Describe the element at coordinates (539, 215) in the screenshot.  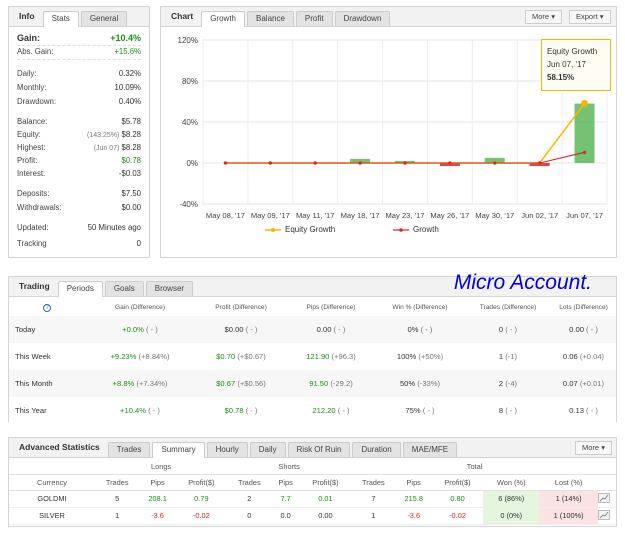
I see `x-tick-label: Jun 02, '17` at that location.